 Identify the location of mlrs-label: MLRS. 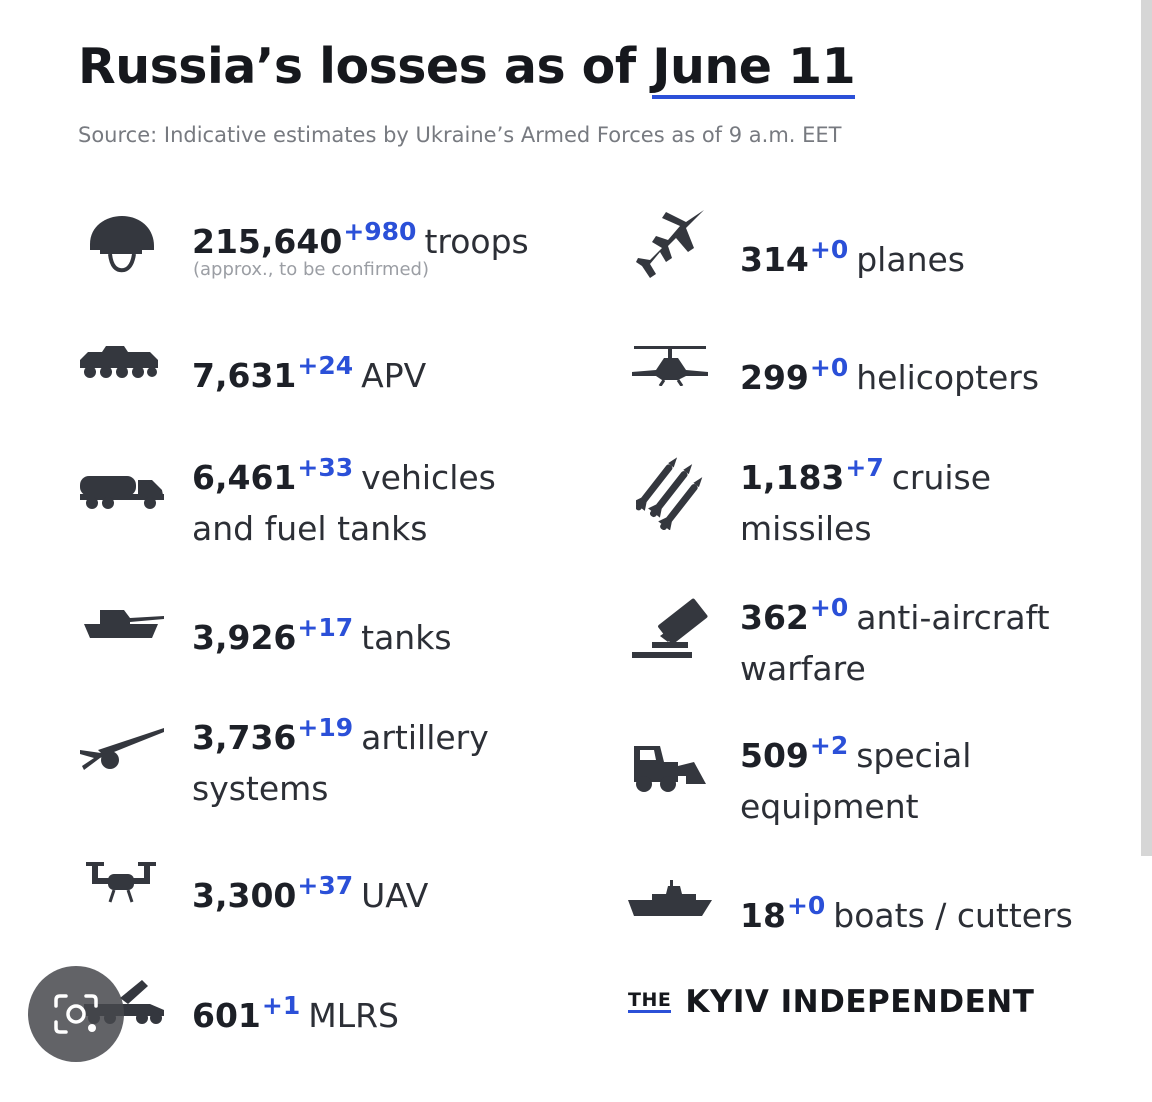
(353, 1015).